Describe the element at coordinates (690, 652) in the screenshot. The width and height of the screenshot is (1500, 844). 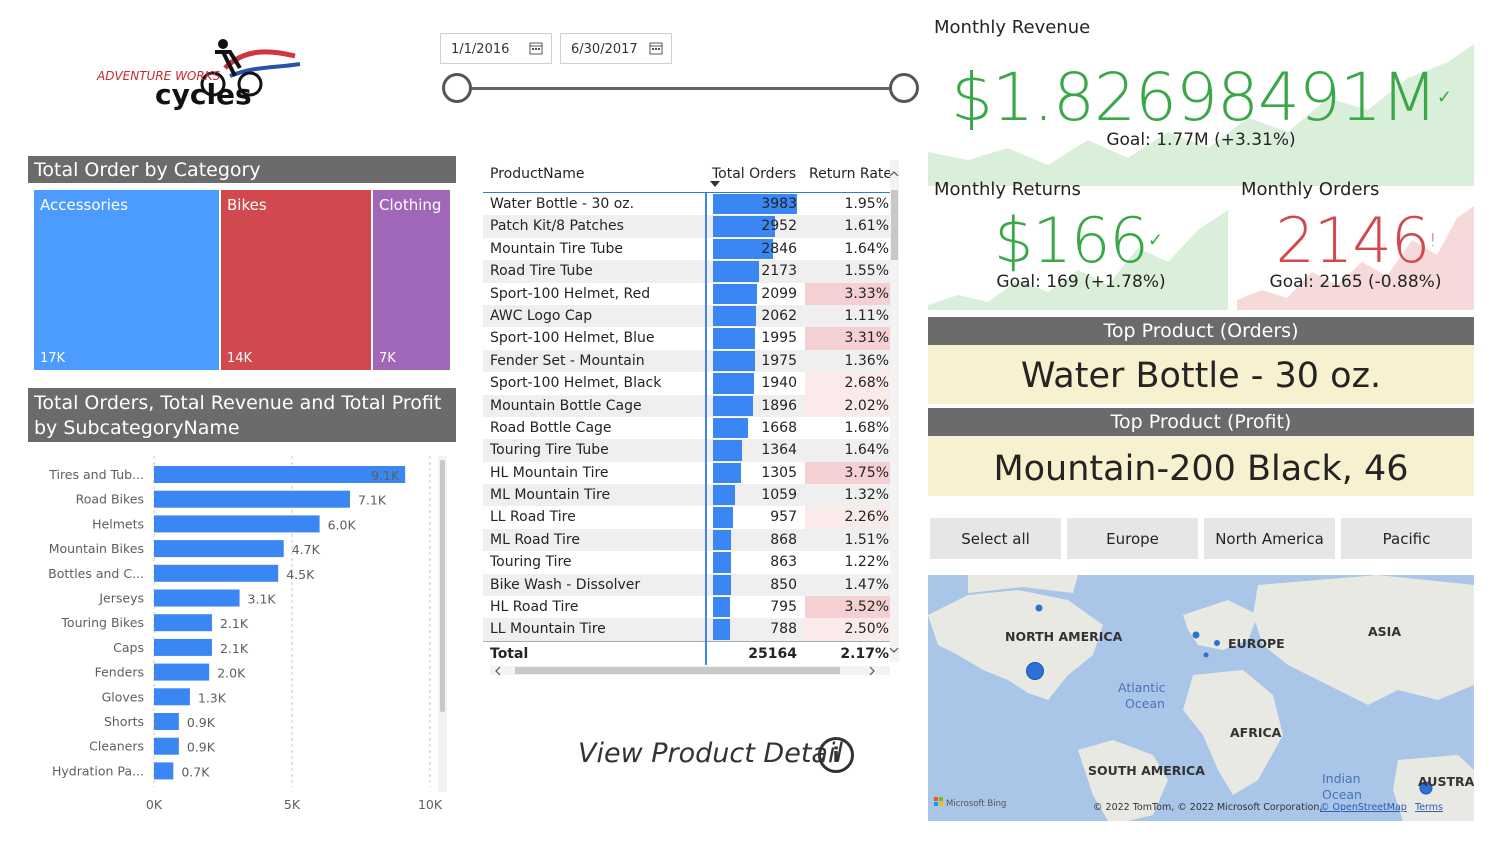
I see `table-total-row: Total 25164 2.17%` at that location.